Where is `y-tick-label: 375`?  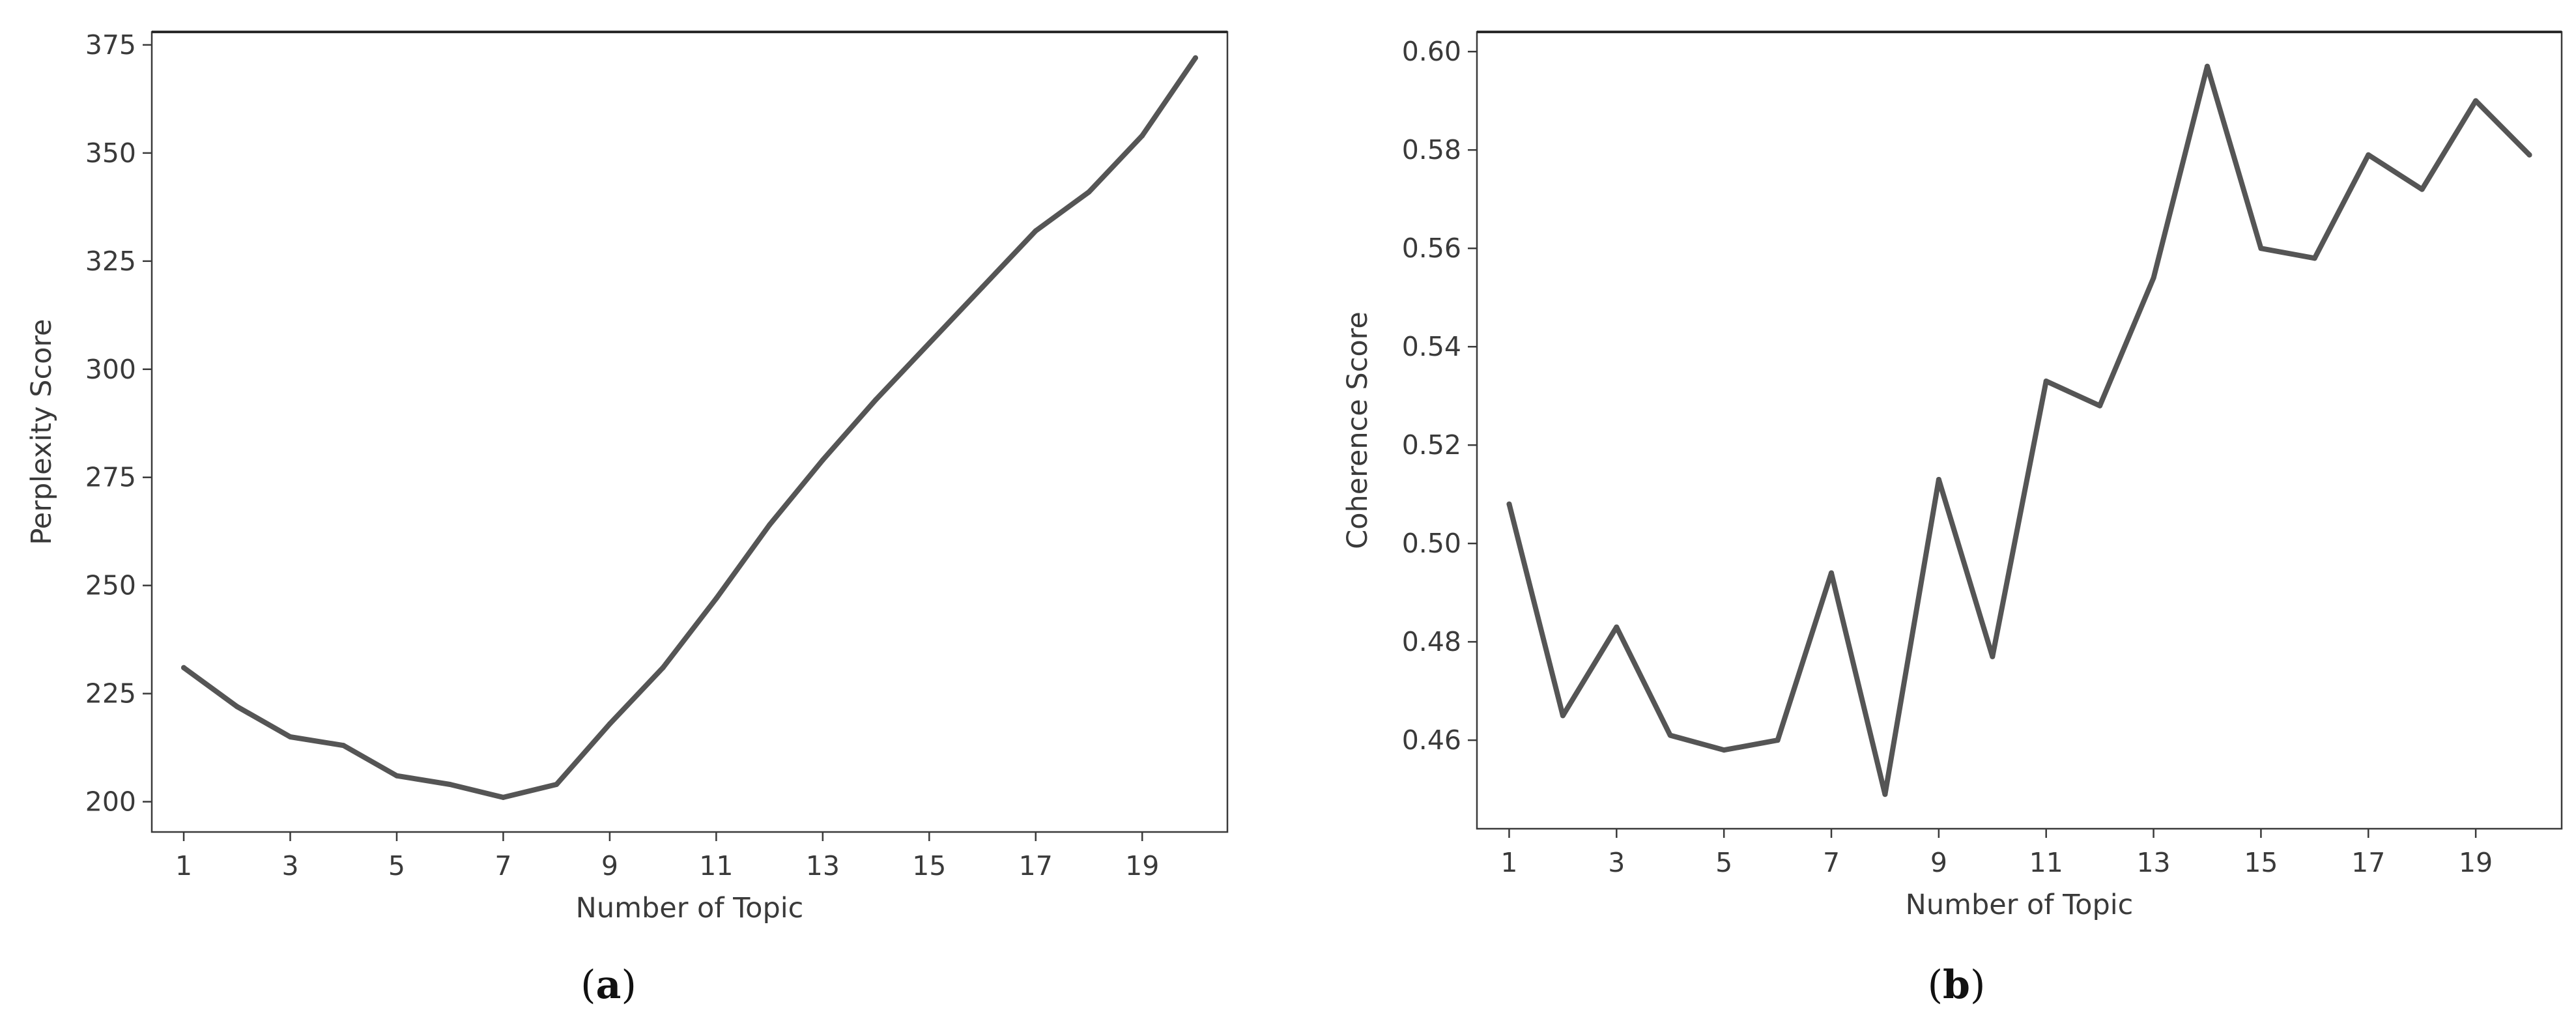 y-tick-label: 375 is located at coordinates (111, 45).